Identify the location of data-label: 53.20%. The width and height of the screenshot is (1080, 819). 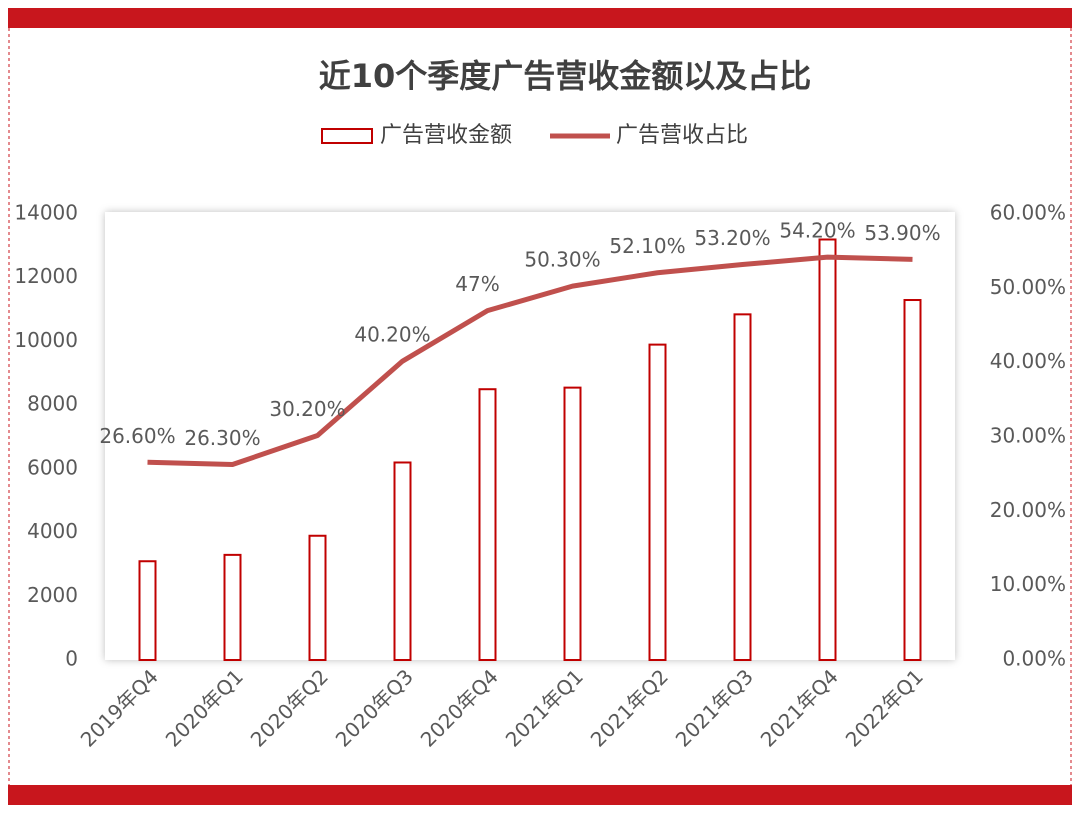
(732, 238).